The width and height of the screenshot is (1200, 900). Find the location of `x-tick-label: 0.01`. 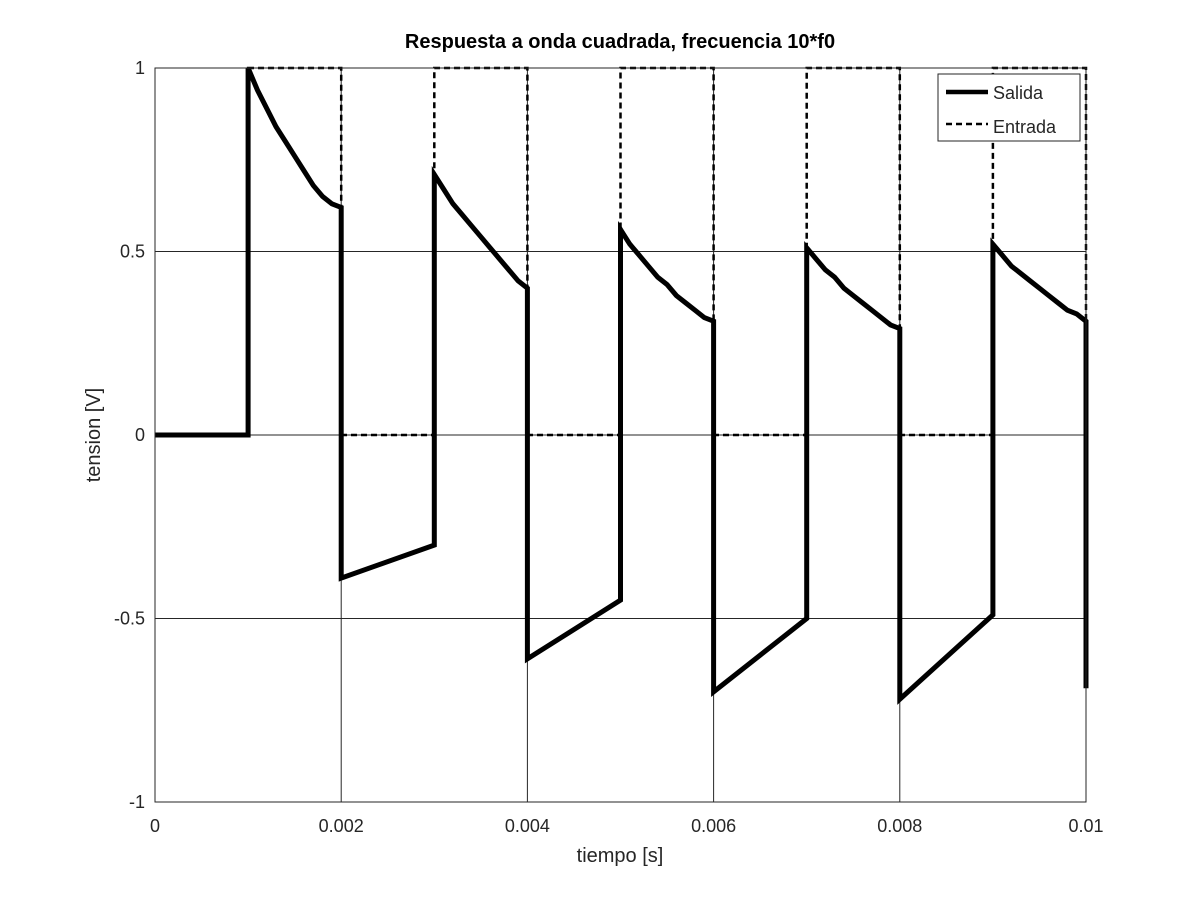

x-tick-label: 0.01 is located at coordinates (1085, 826).